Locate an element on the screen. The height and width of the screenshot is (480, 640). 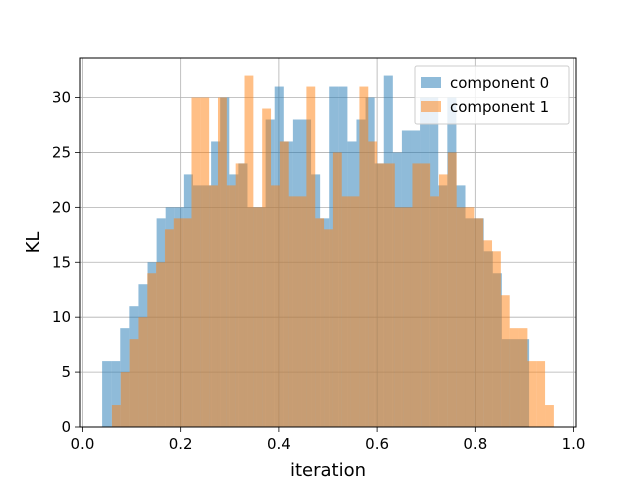
y-tick-label: 15 is located at coordinates (61, 262).